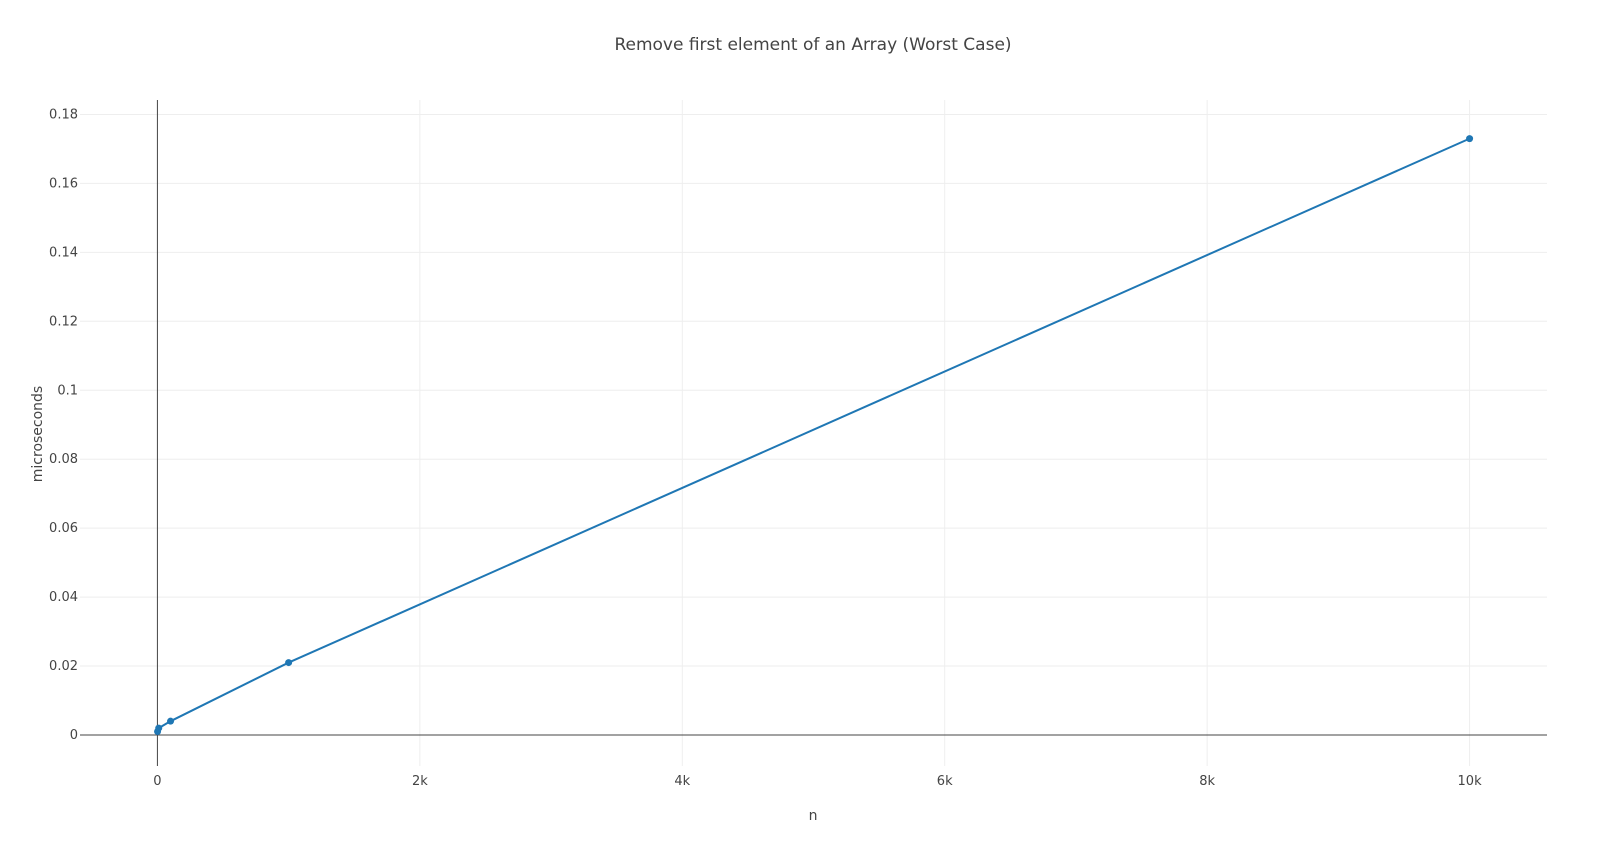  Describe the element at coordinates (63, 597) in the screenshot. I see `y-tick-label: 0.04` at that location.